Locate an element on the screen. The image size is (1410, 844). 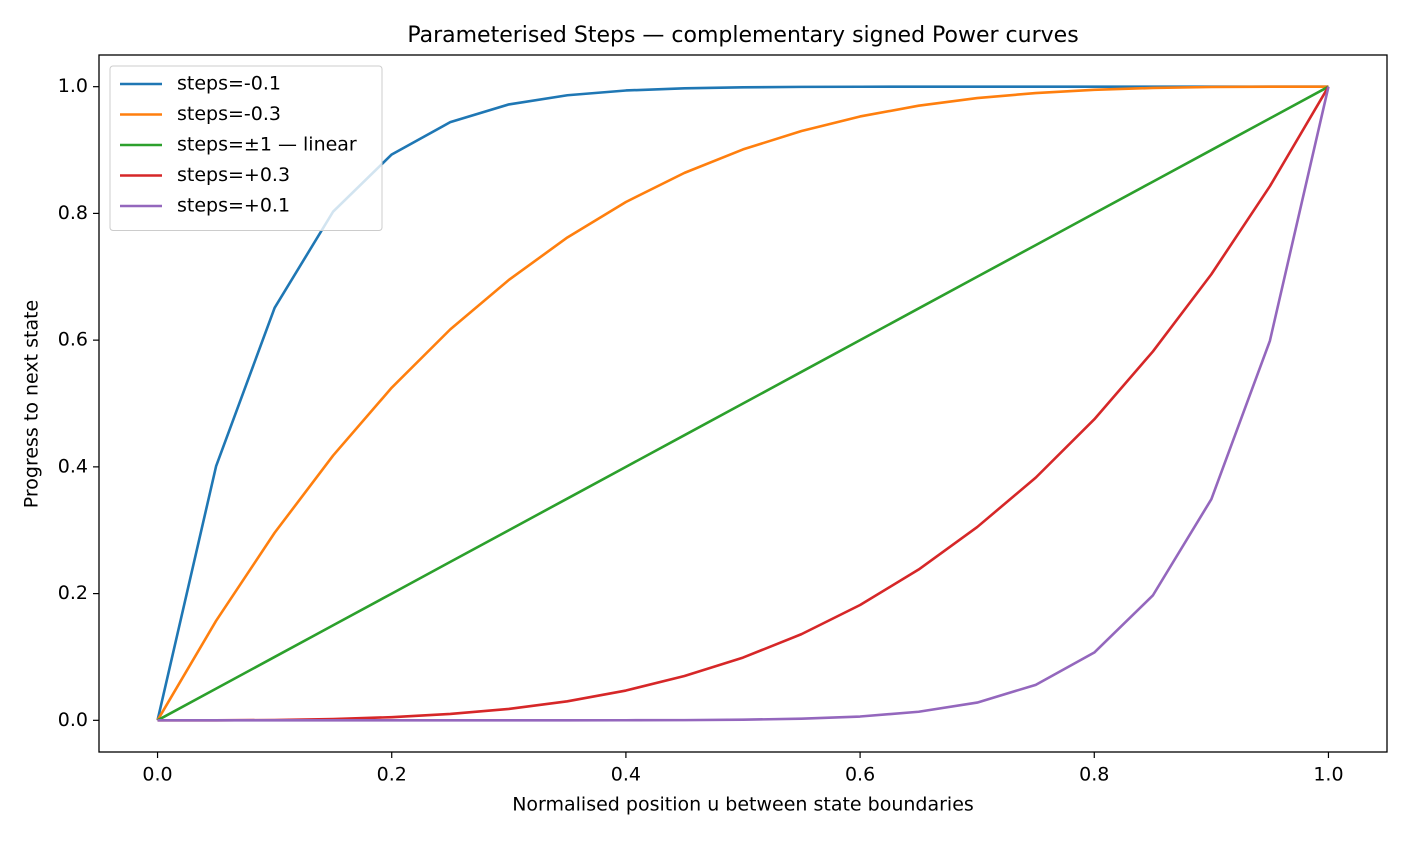
y-axis-label: Progress to next state is located at coordinates (32, 404).